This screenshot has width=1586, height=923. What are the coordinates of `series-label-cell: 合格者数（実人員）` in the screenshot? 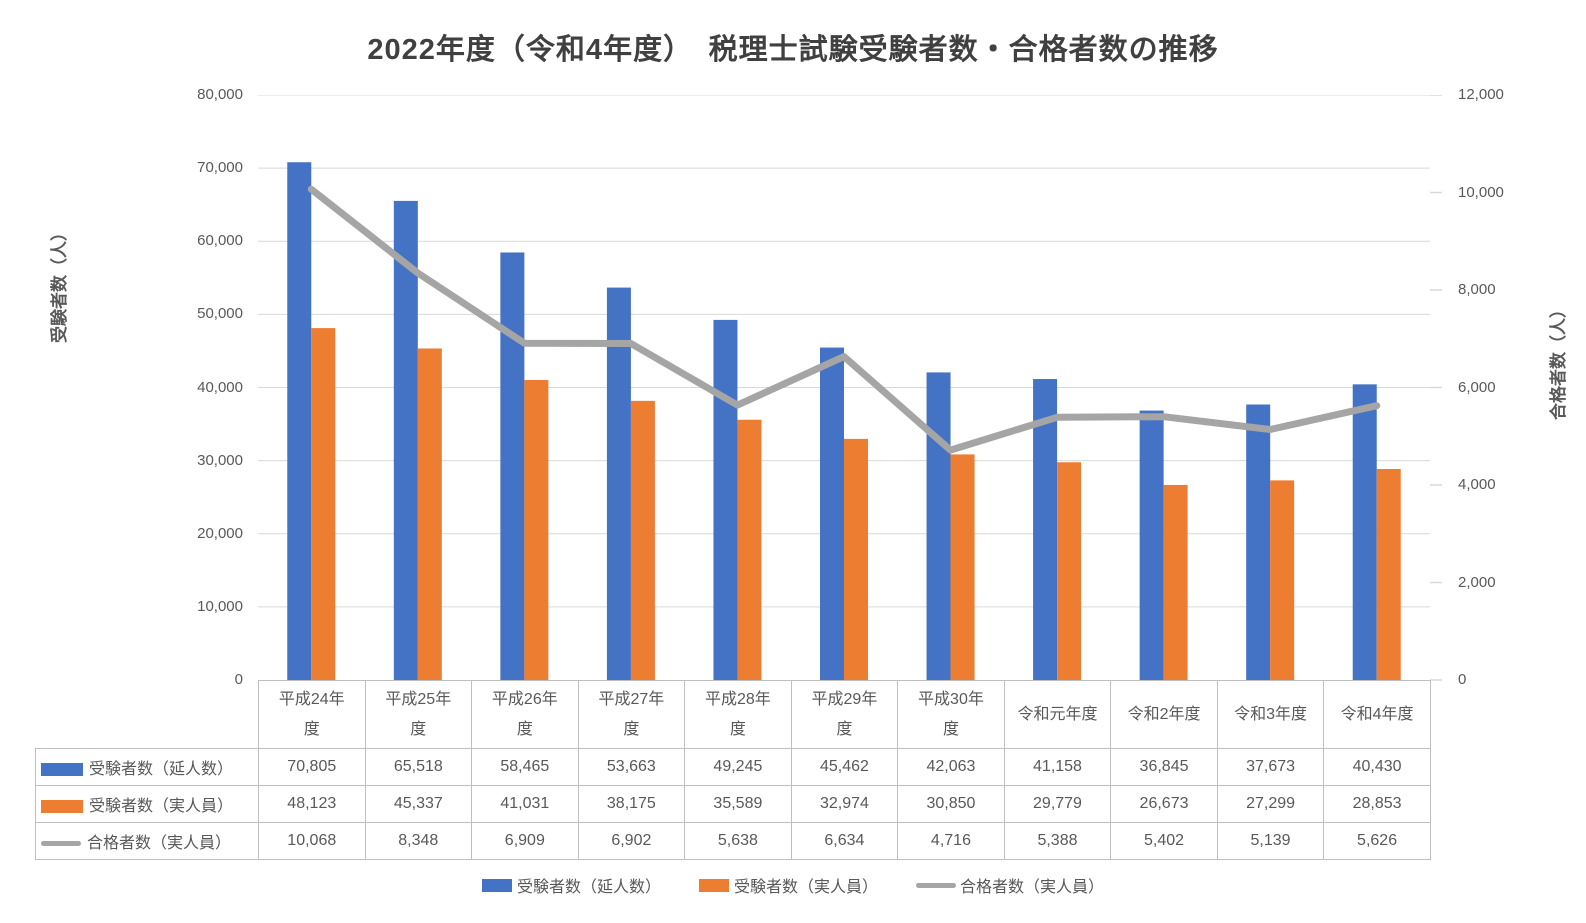 It's located at (147, 841).